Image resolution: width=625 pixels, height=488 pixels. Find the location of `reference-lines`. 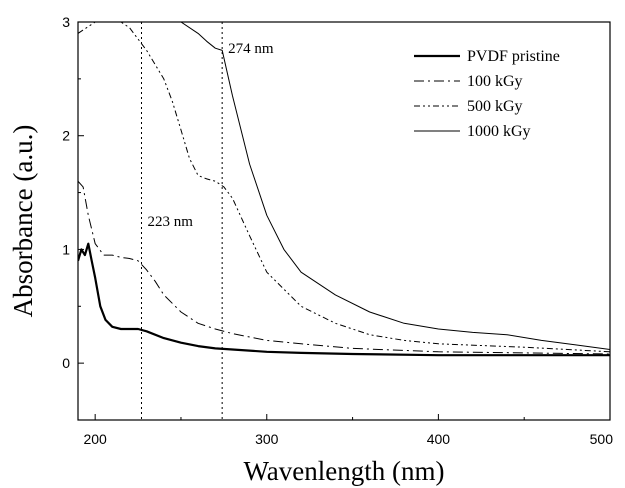

reference-lines is located at coordinates (181, 221).